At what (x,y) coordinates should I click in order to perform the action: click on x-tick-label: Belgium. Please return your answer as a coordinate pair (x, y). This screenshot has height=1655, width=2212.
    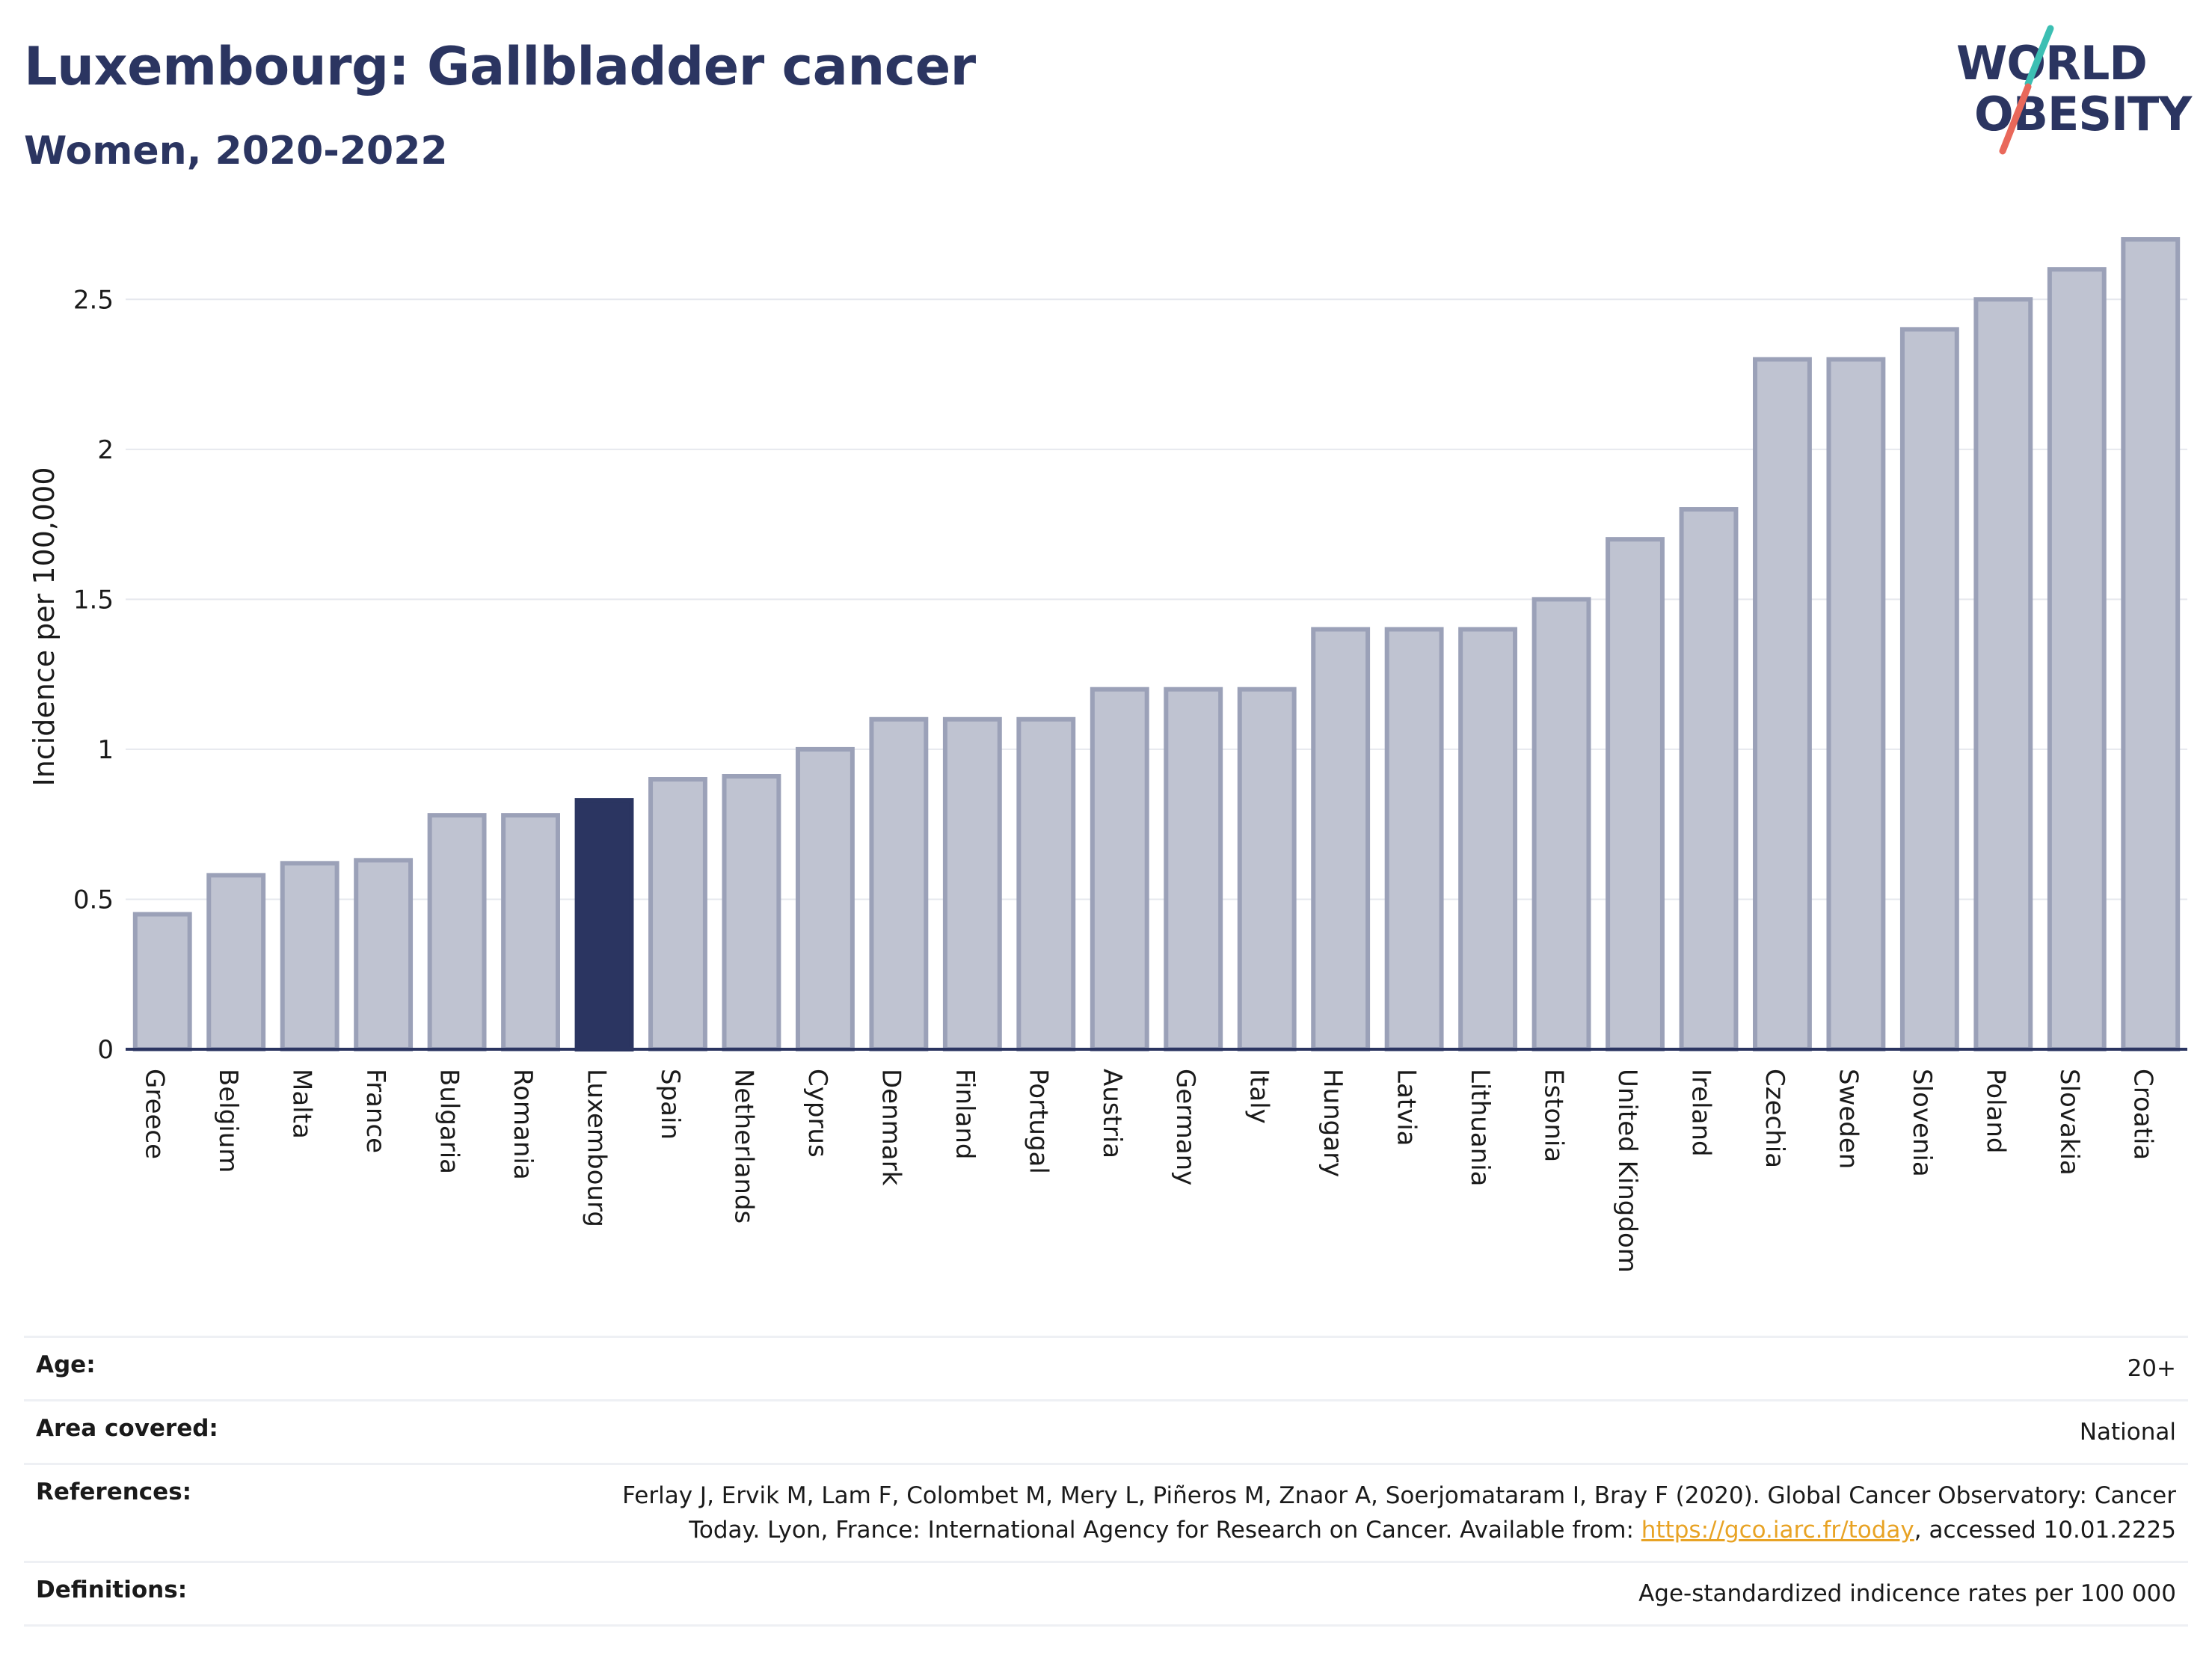
    Looking at the image, I should click on (228, 1121).